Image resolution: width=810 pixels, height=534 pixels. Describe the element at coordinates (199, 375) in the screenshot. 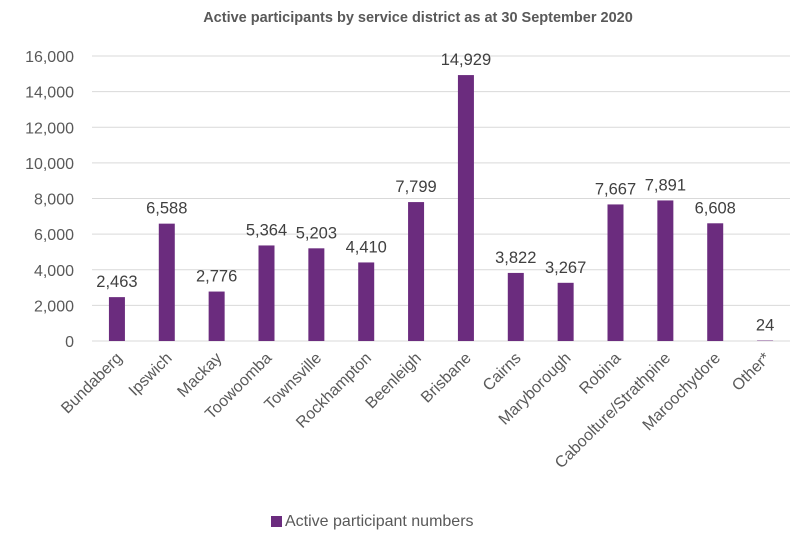

I see `x-tick-label: Mackay` at that location.